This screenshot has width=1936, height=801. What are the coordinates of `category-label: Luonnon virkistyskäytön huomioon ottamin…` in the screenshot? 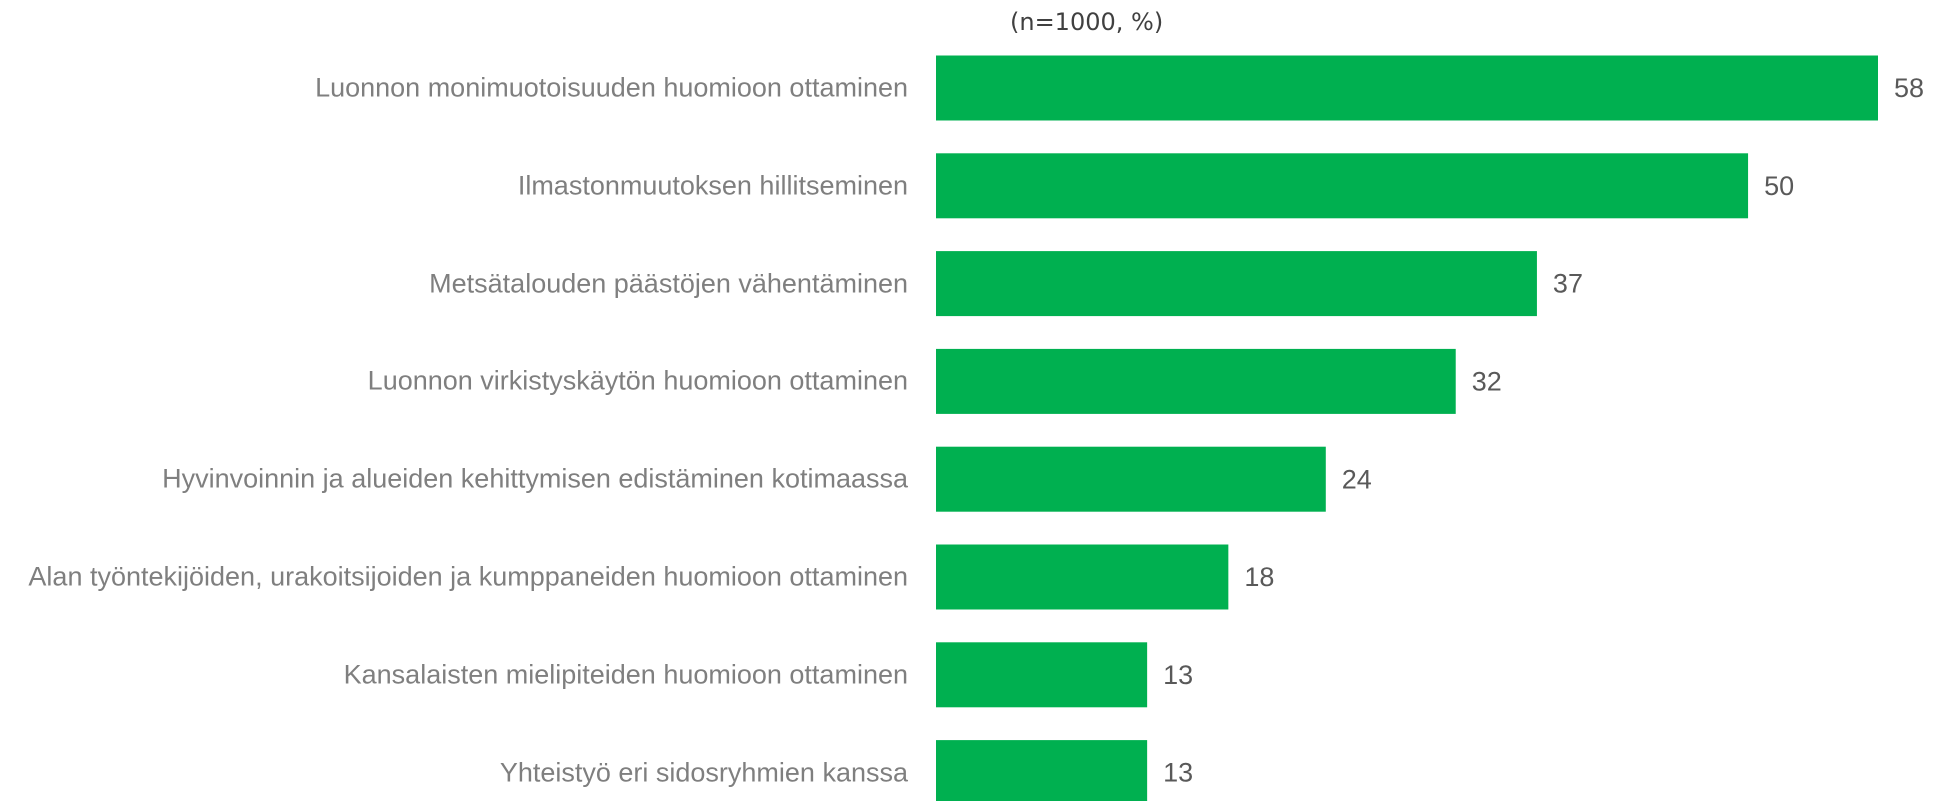 It's located at (637, 380).